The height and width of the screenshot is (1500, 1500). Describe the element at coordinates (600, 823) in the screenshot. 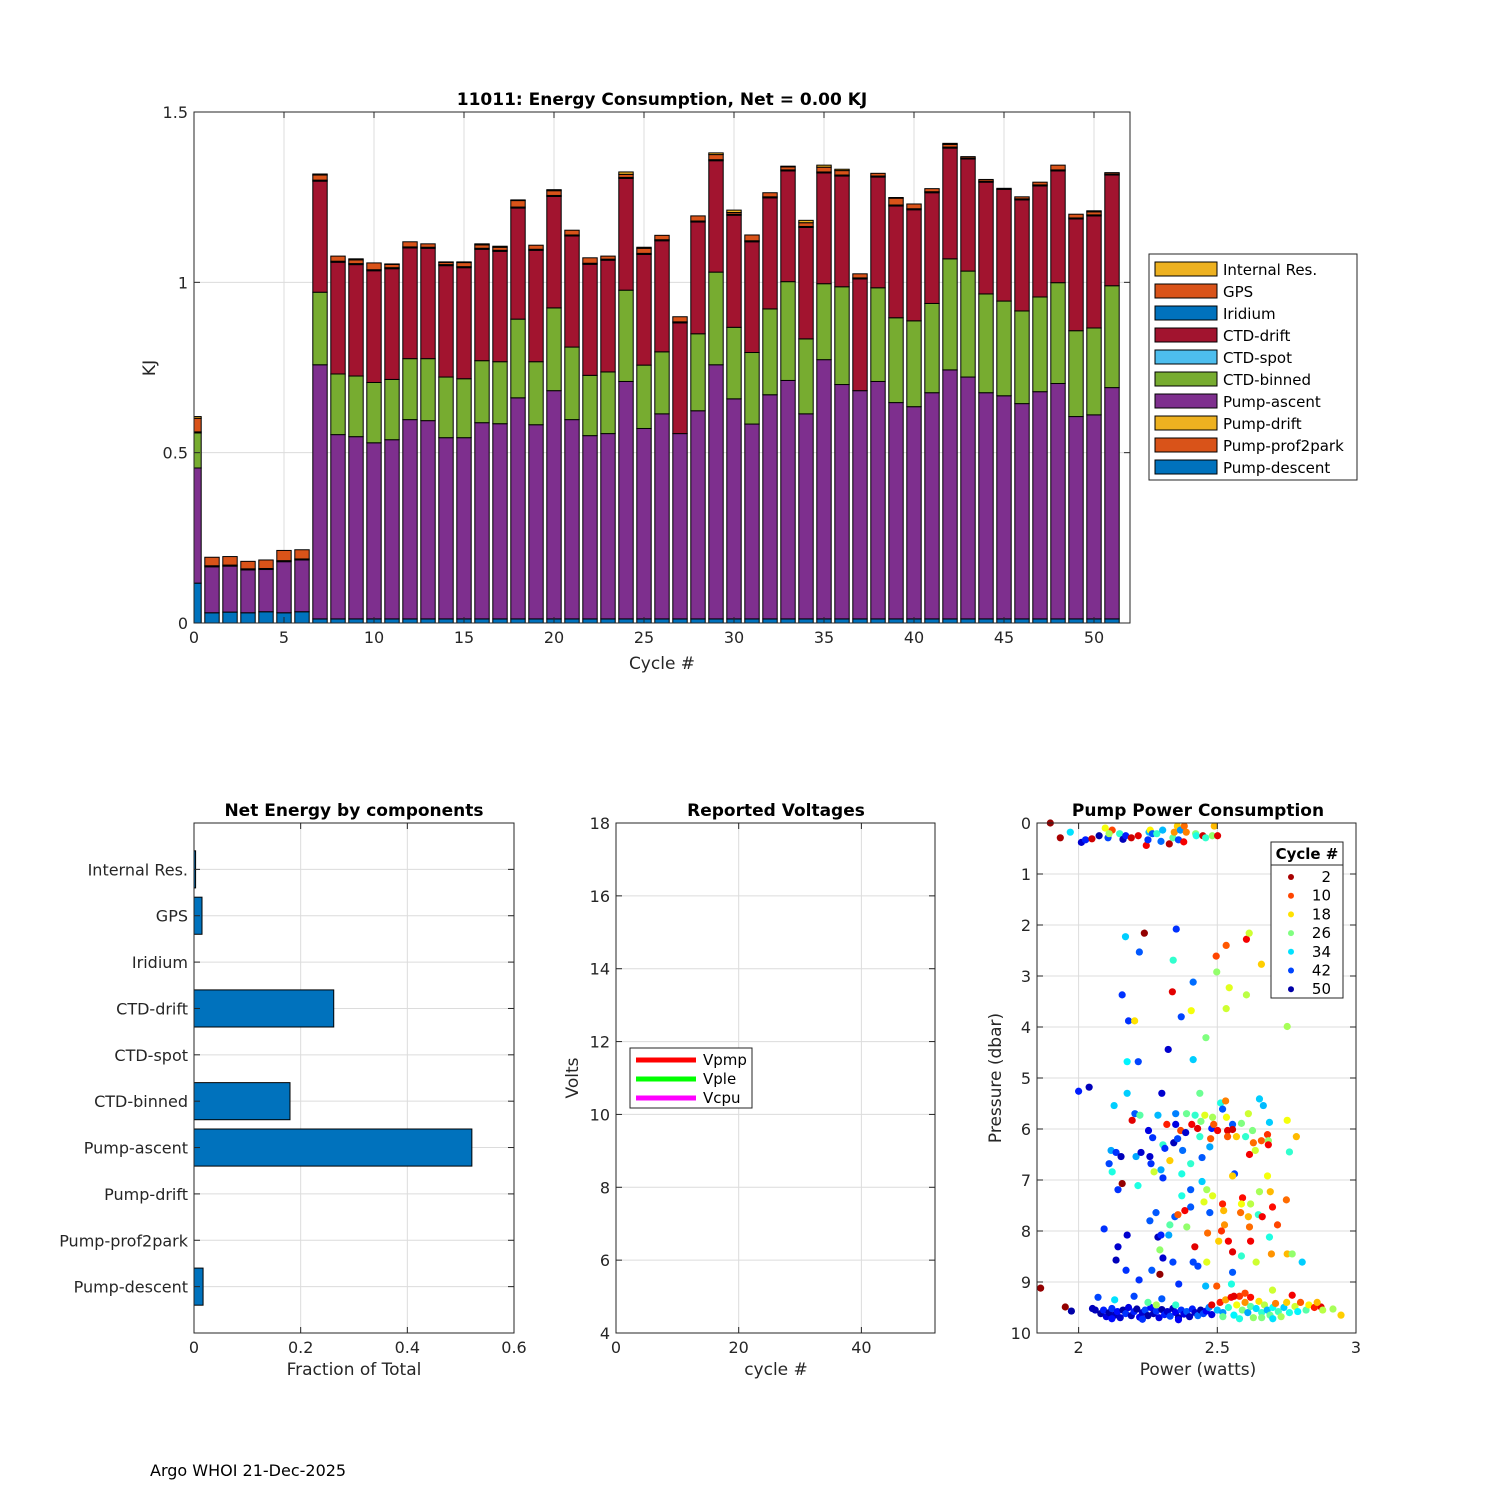

I see `voltages-y-tick-label: 18` at that location.